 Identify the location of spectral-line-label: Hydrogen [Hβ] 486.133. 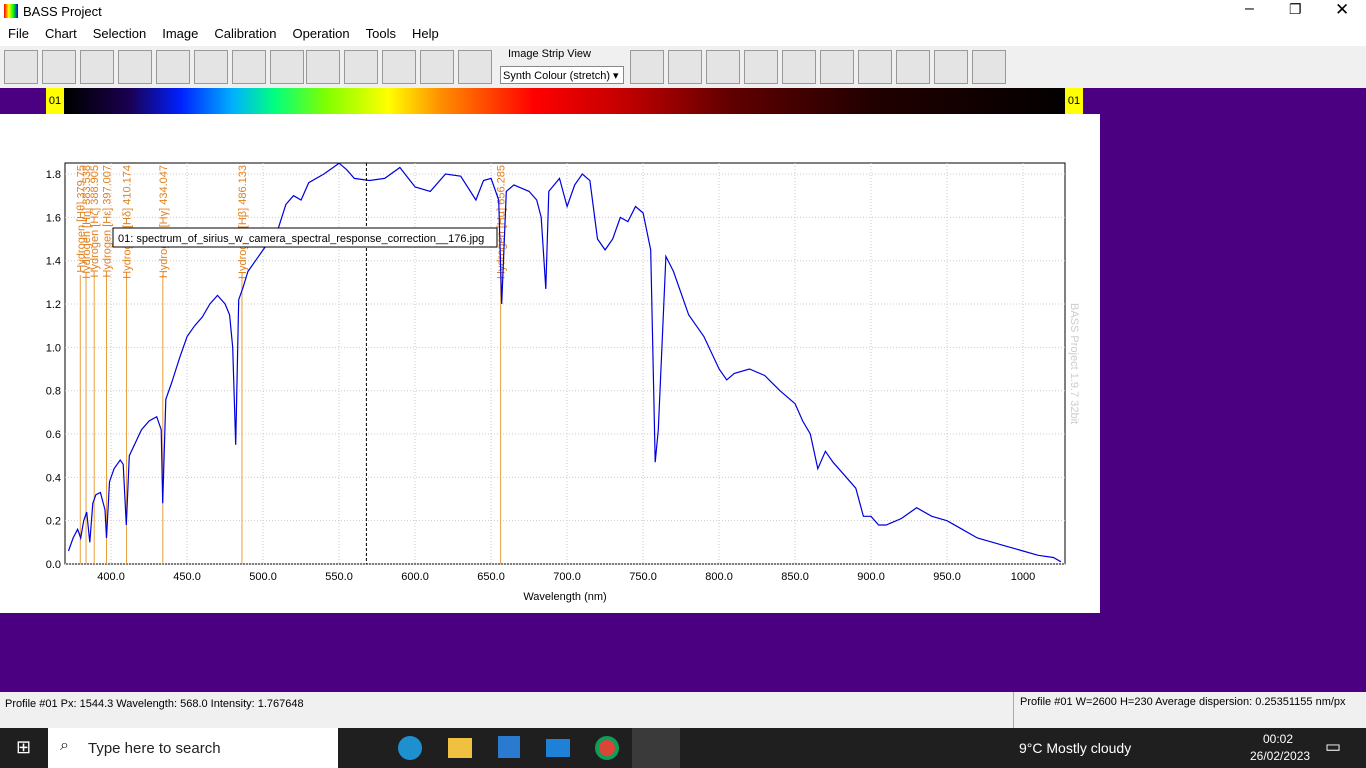
(243, 222).